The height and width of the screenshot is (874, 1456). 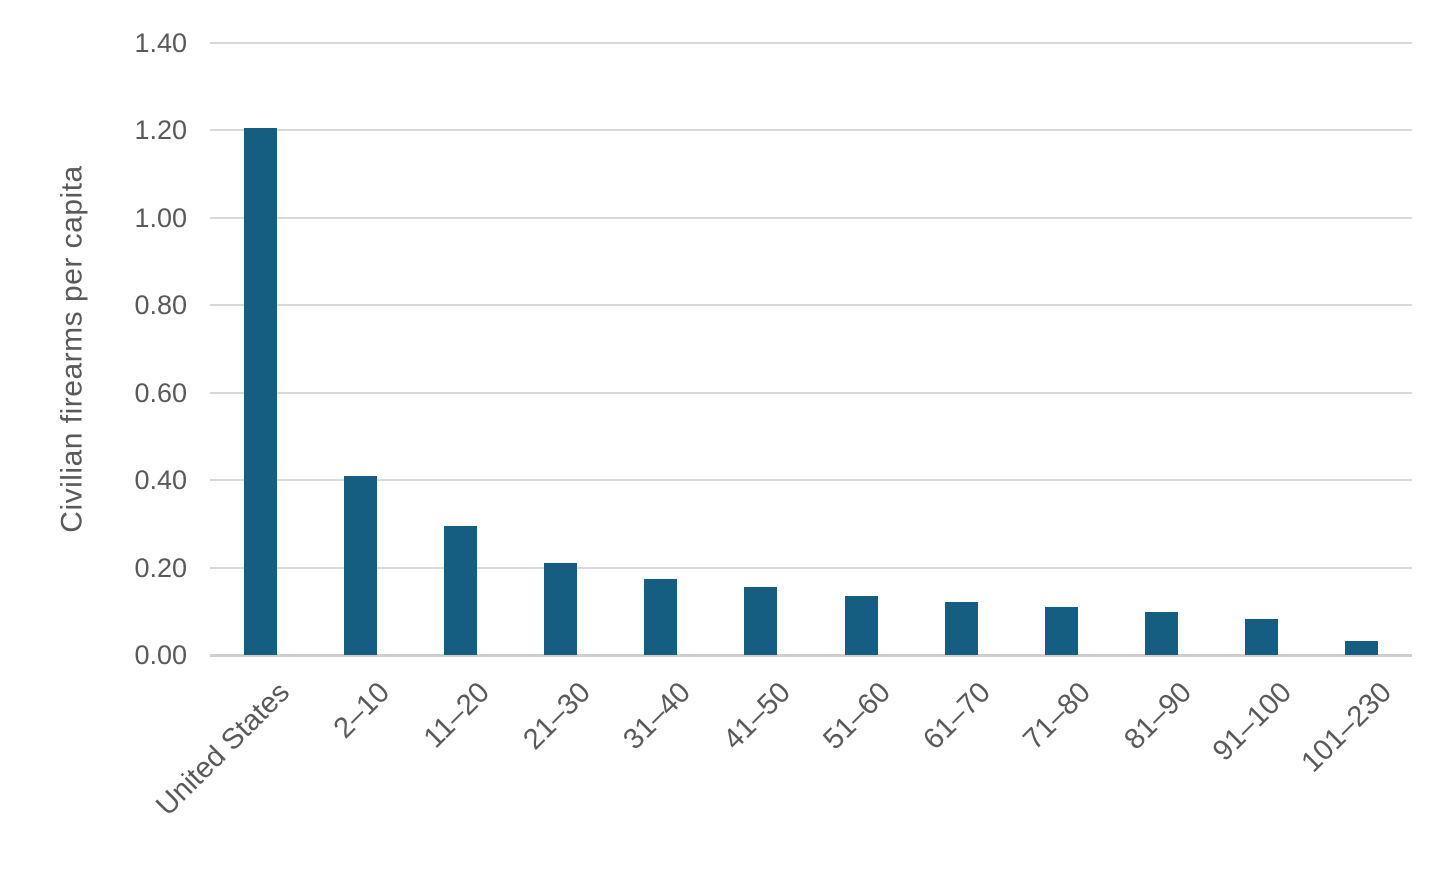 What do you see at coordinates (957, 716) in the screenshot?
I see `x-tick-label: 61–70` at bounding box center [957, 716].